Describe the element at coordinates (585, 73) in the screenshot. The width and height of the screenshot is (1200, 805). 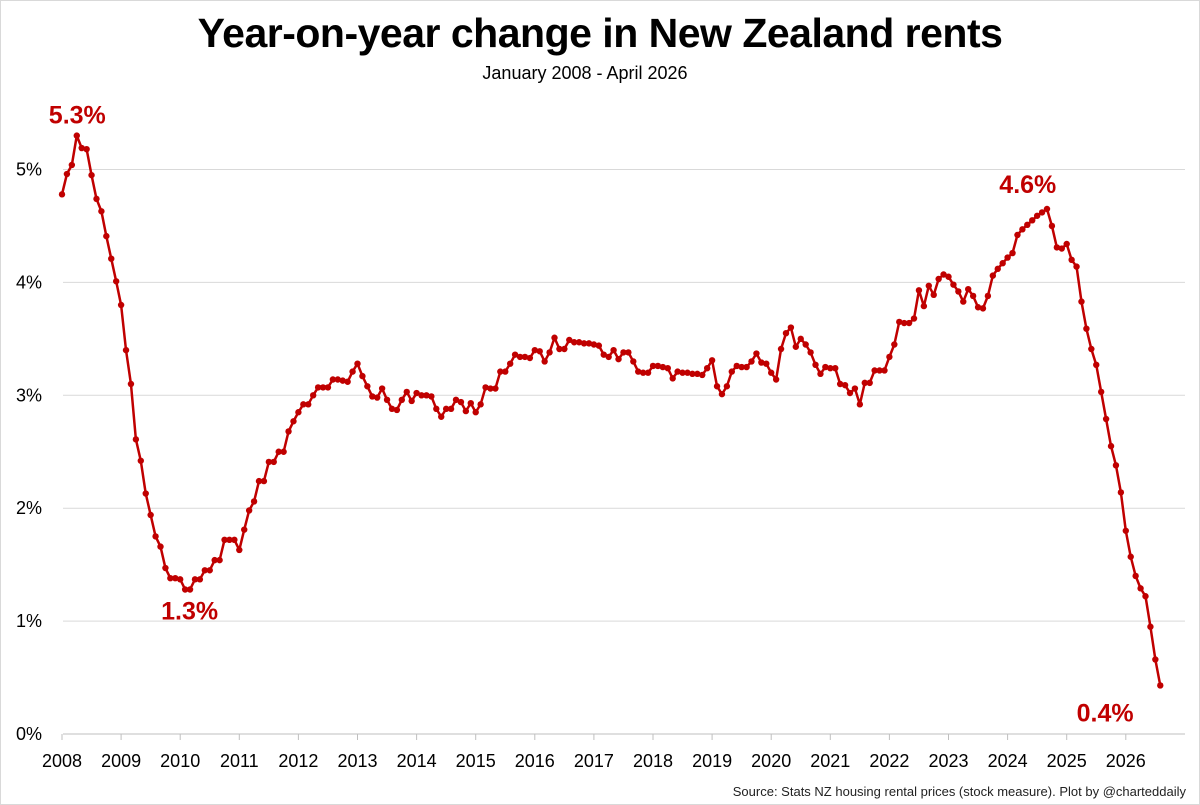
I see `chart-subtitle: January 2008 - April 2026` at that location.